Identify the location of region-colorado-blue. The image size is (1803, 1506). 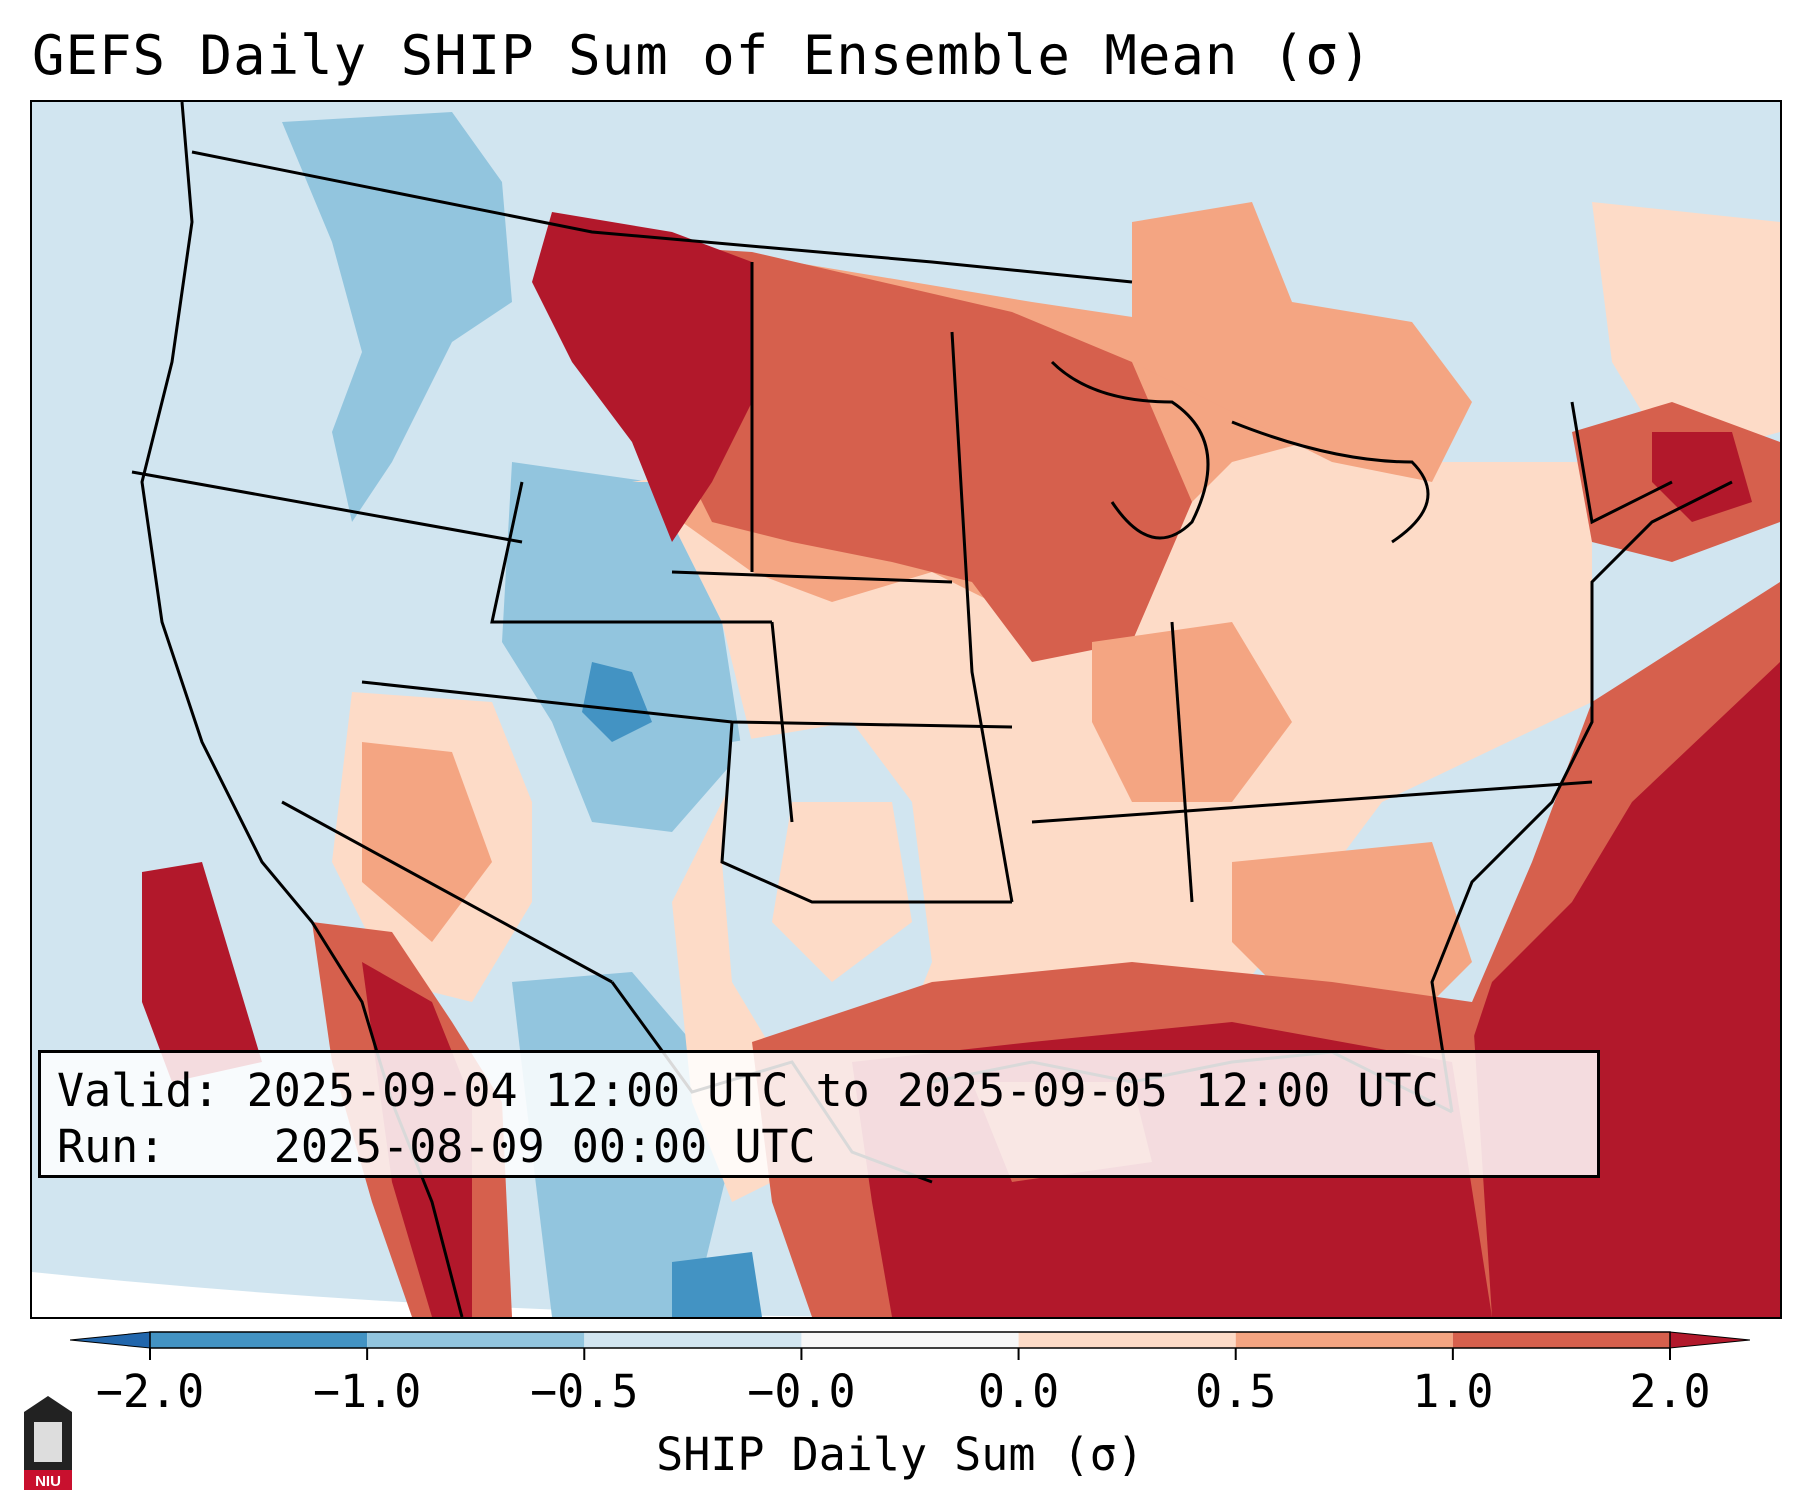
(622, 647).